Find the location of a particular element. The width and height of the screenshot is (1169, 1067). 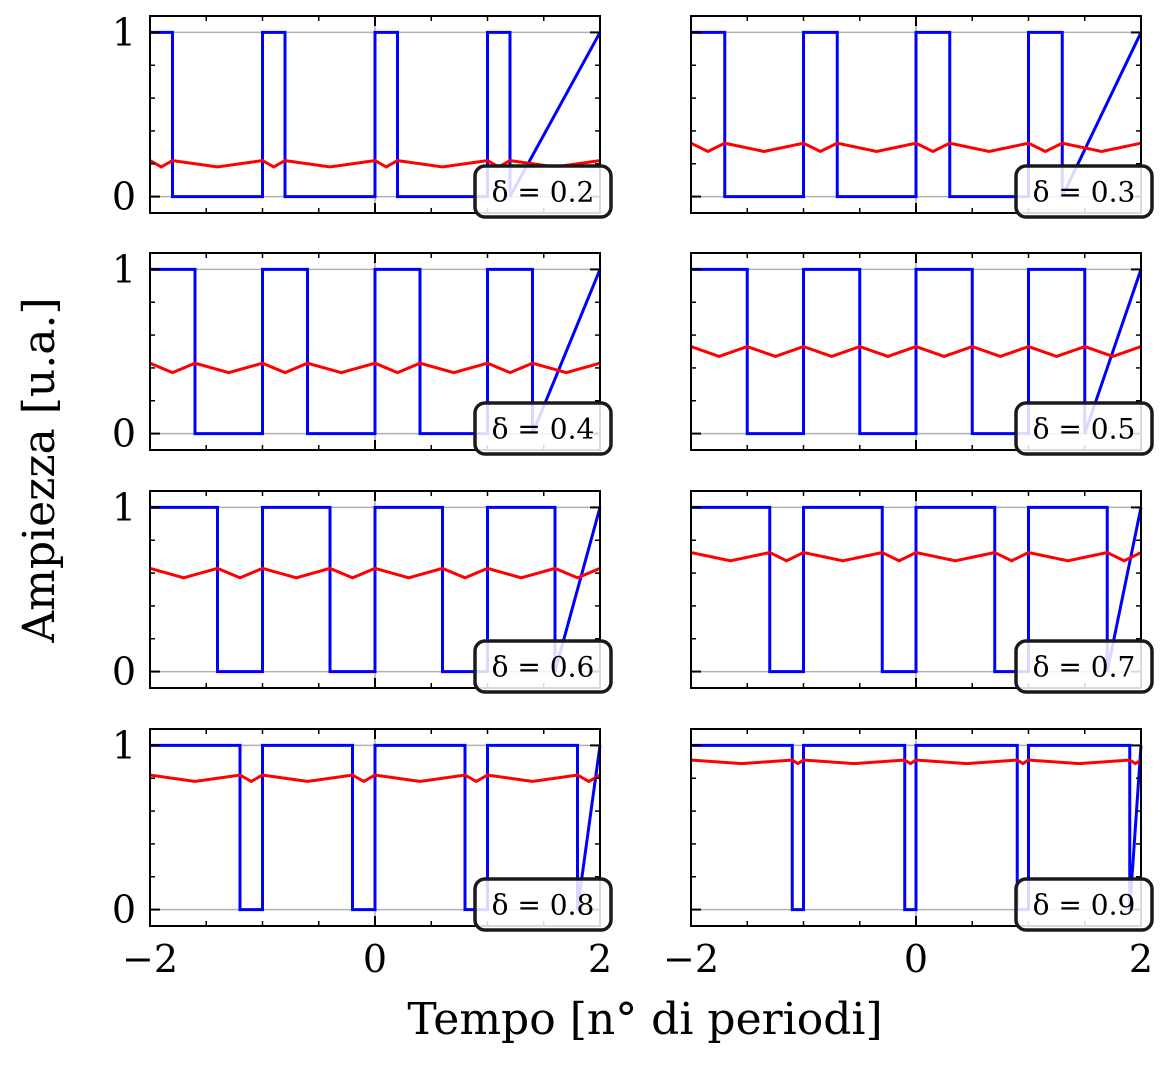

panel-7: 0 1 −2 0 2 δ = 0.8 is located at coordinates (362, 852).